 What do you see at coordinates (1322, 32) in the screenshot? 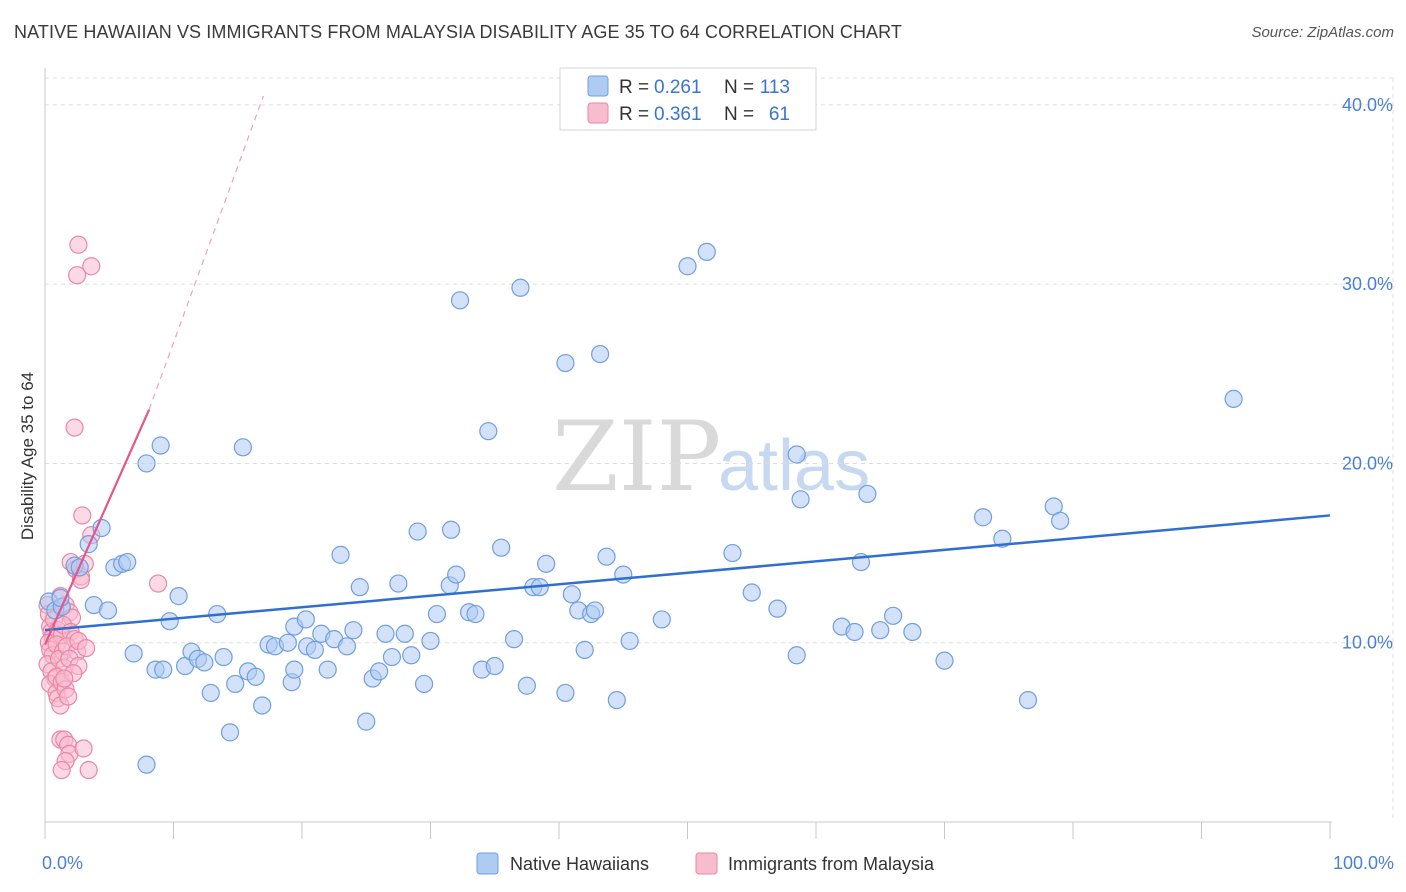
I see `source-label: Source: ZipAtlas.com` at bounding box center [1322, 32].